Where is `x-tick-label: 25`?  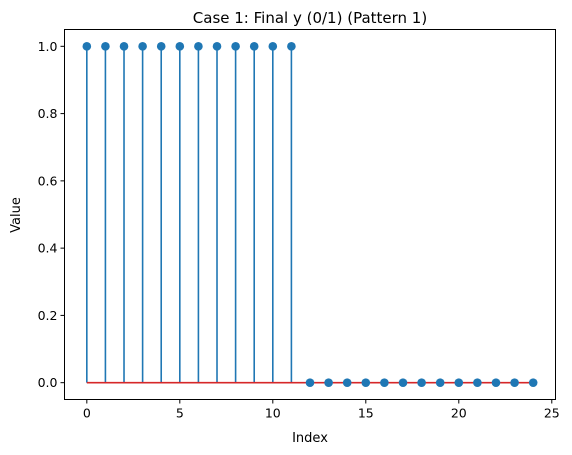
x-tick-label: 25 is located at coordinates (552, 413).